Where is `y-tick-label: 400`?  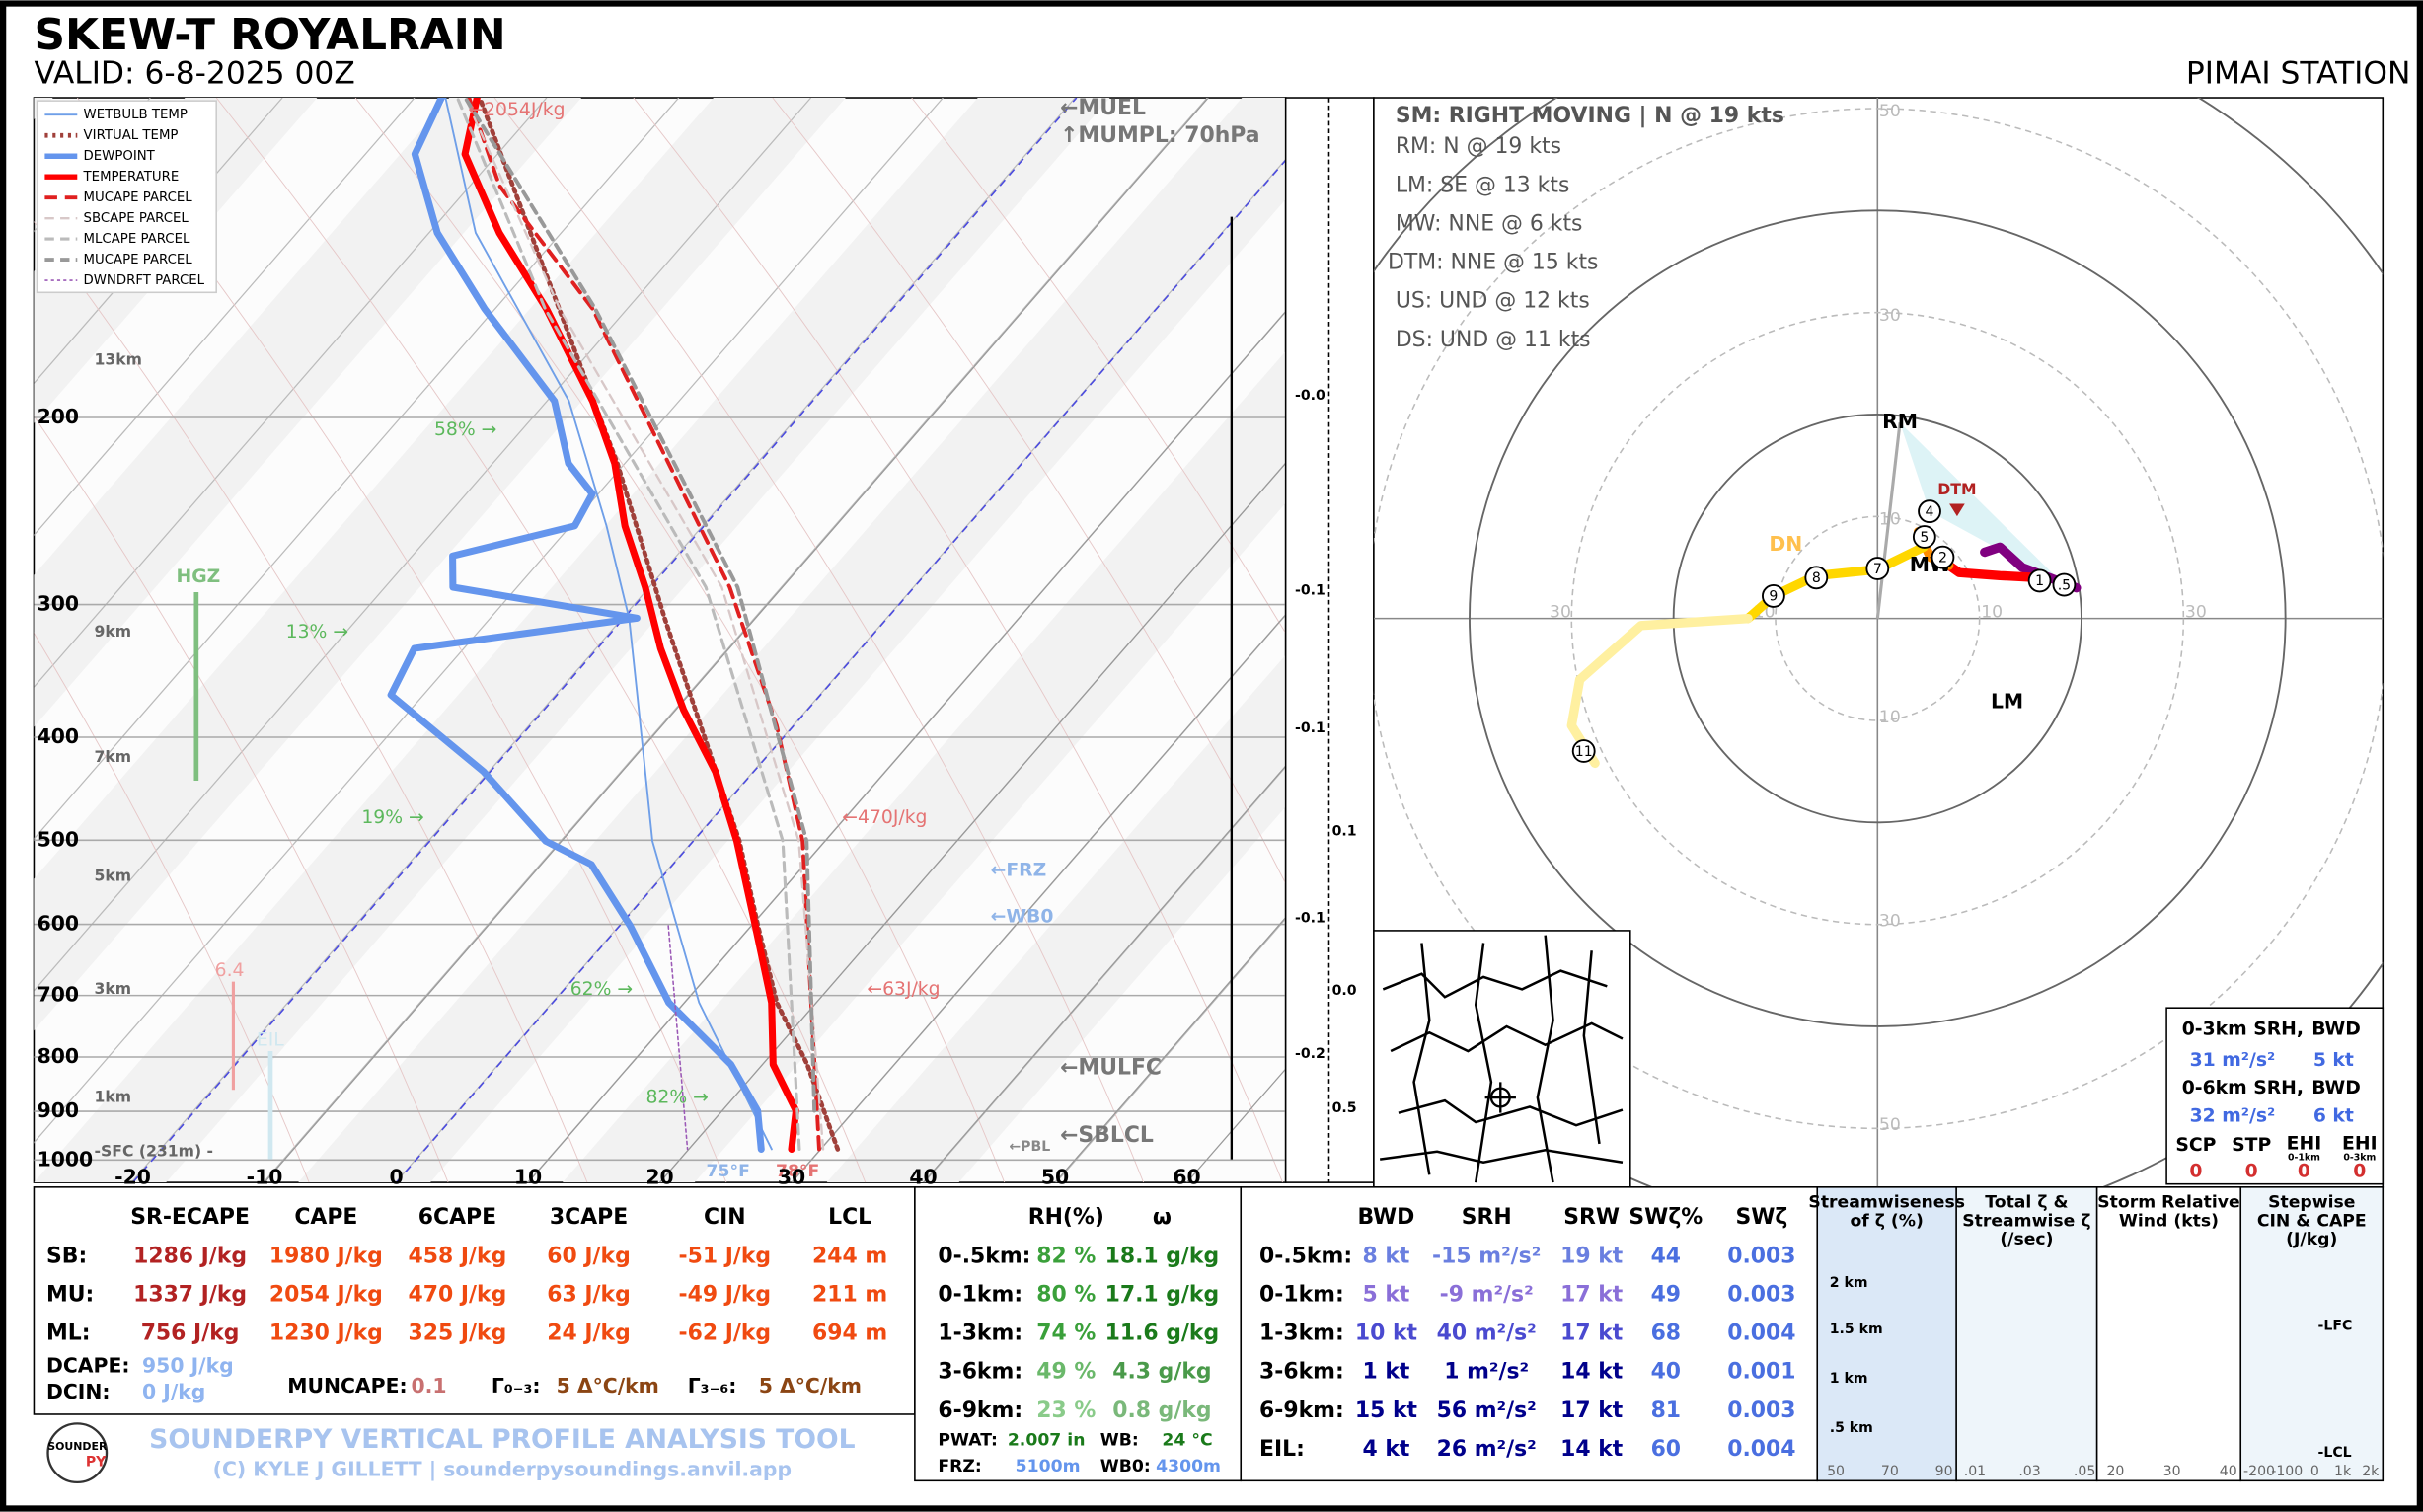
y-tick-label: 400 is located at coordinates (59, 736).